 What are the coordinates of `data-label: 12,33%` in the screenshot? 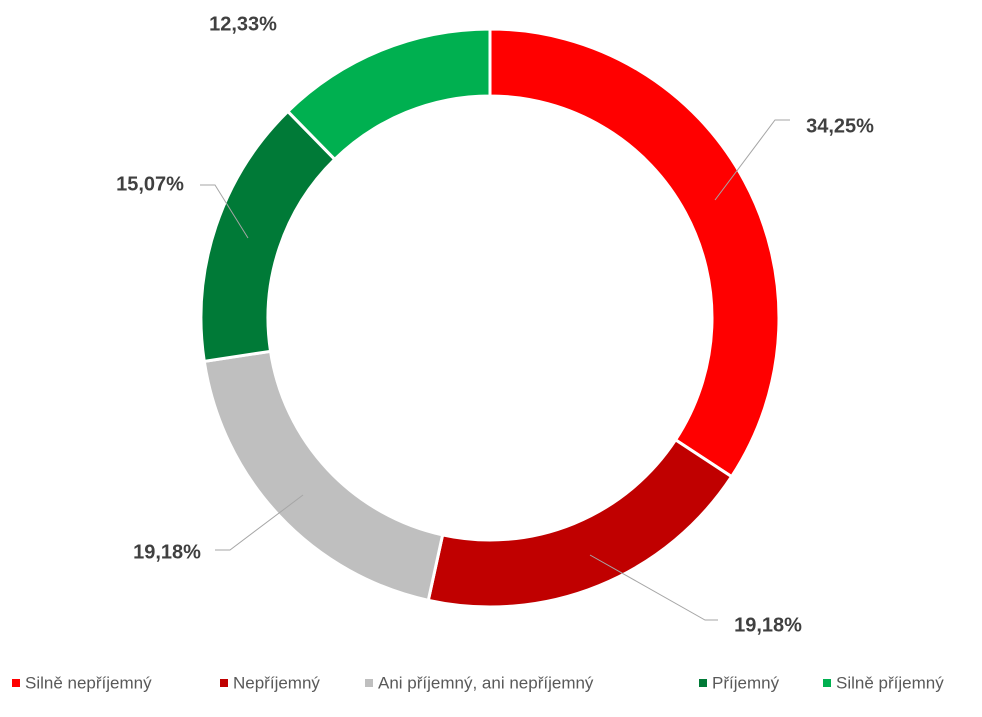 It's located at (243, 24).